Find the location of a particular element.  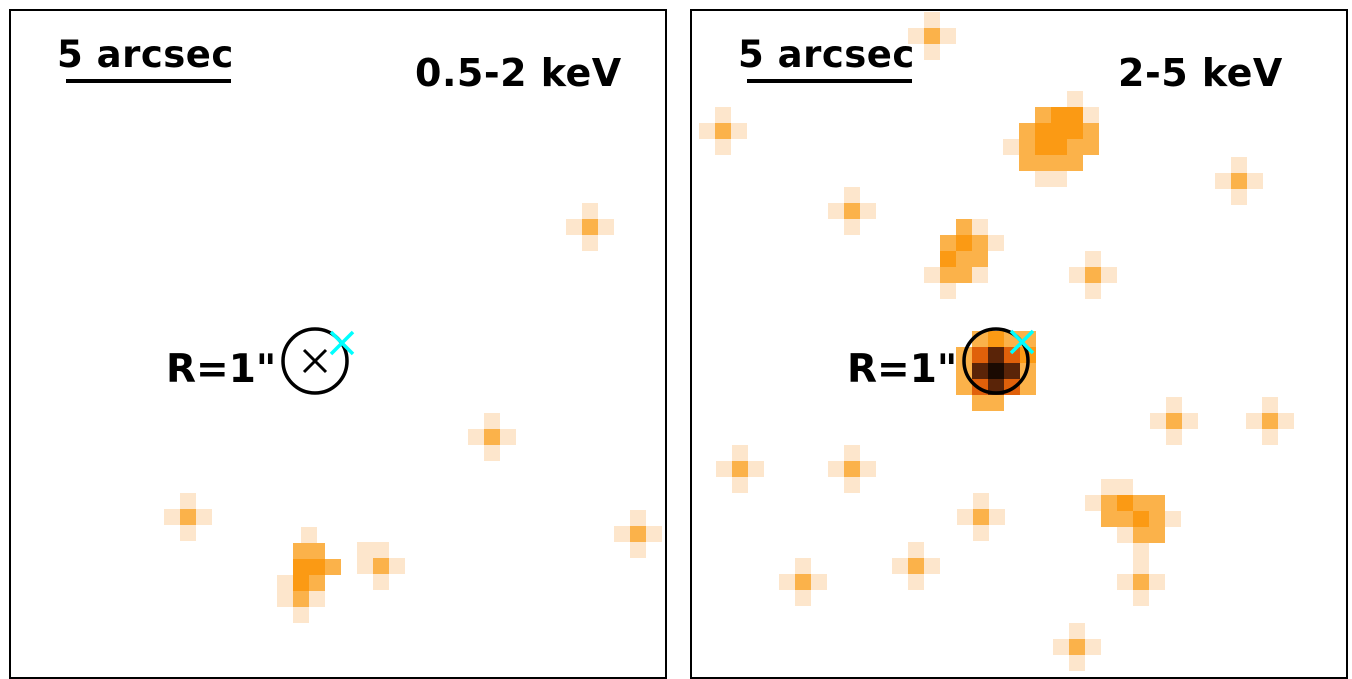

scale-bar is located at coordinates (148, 81).